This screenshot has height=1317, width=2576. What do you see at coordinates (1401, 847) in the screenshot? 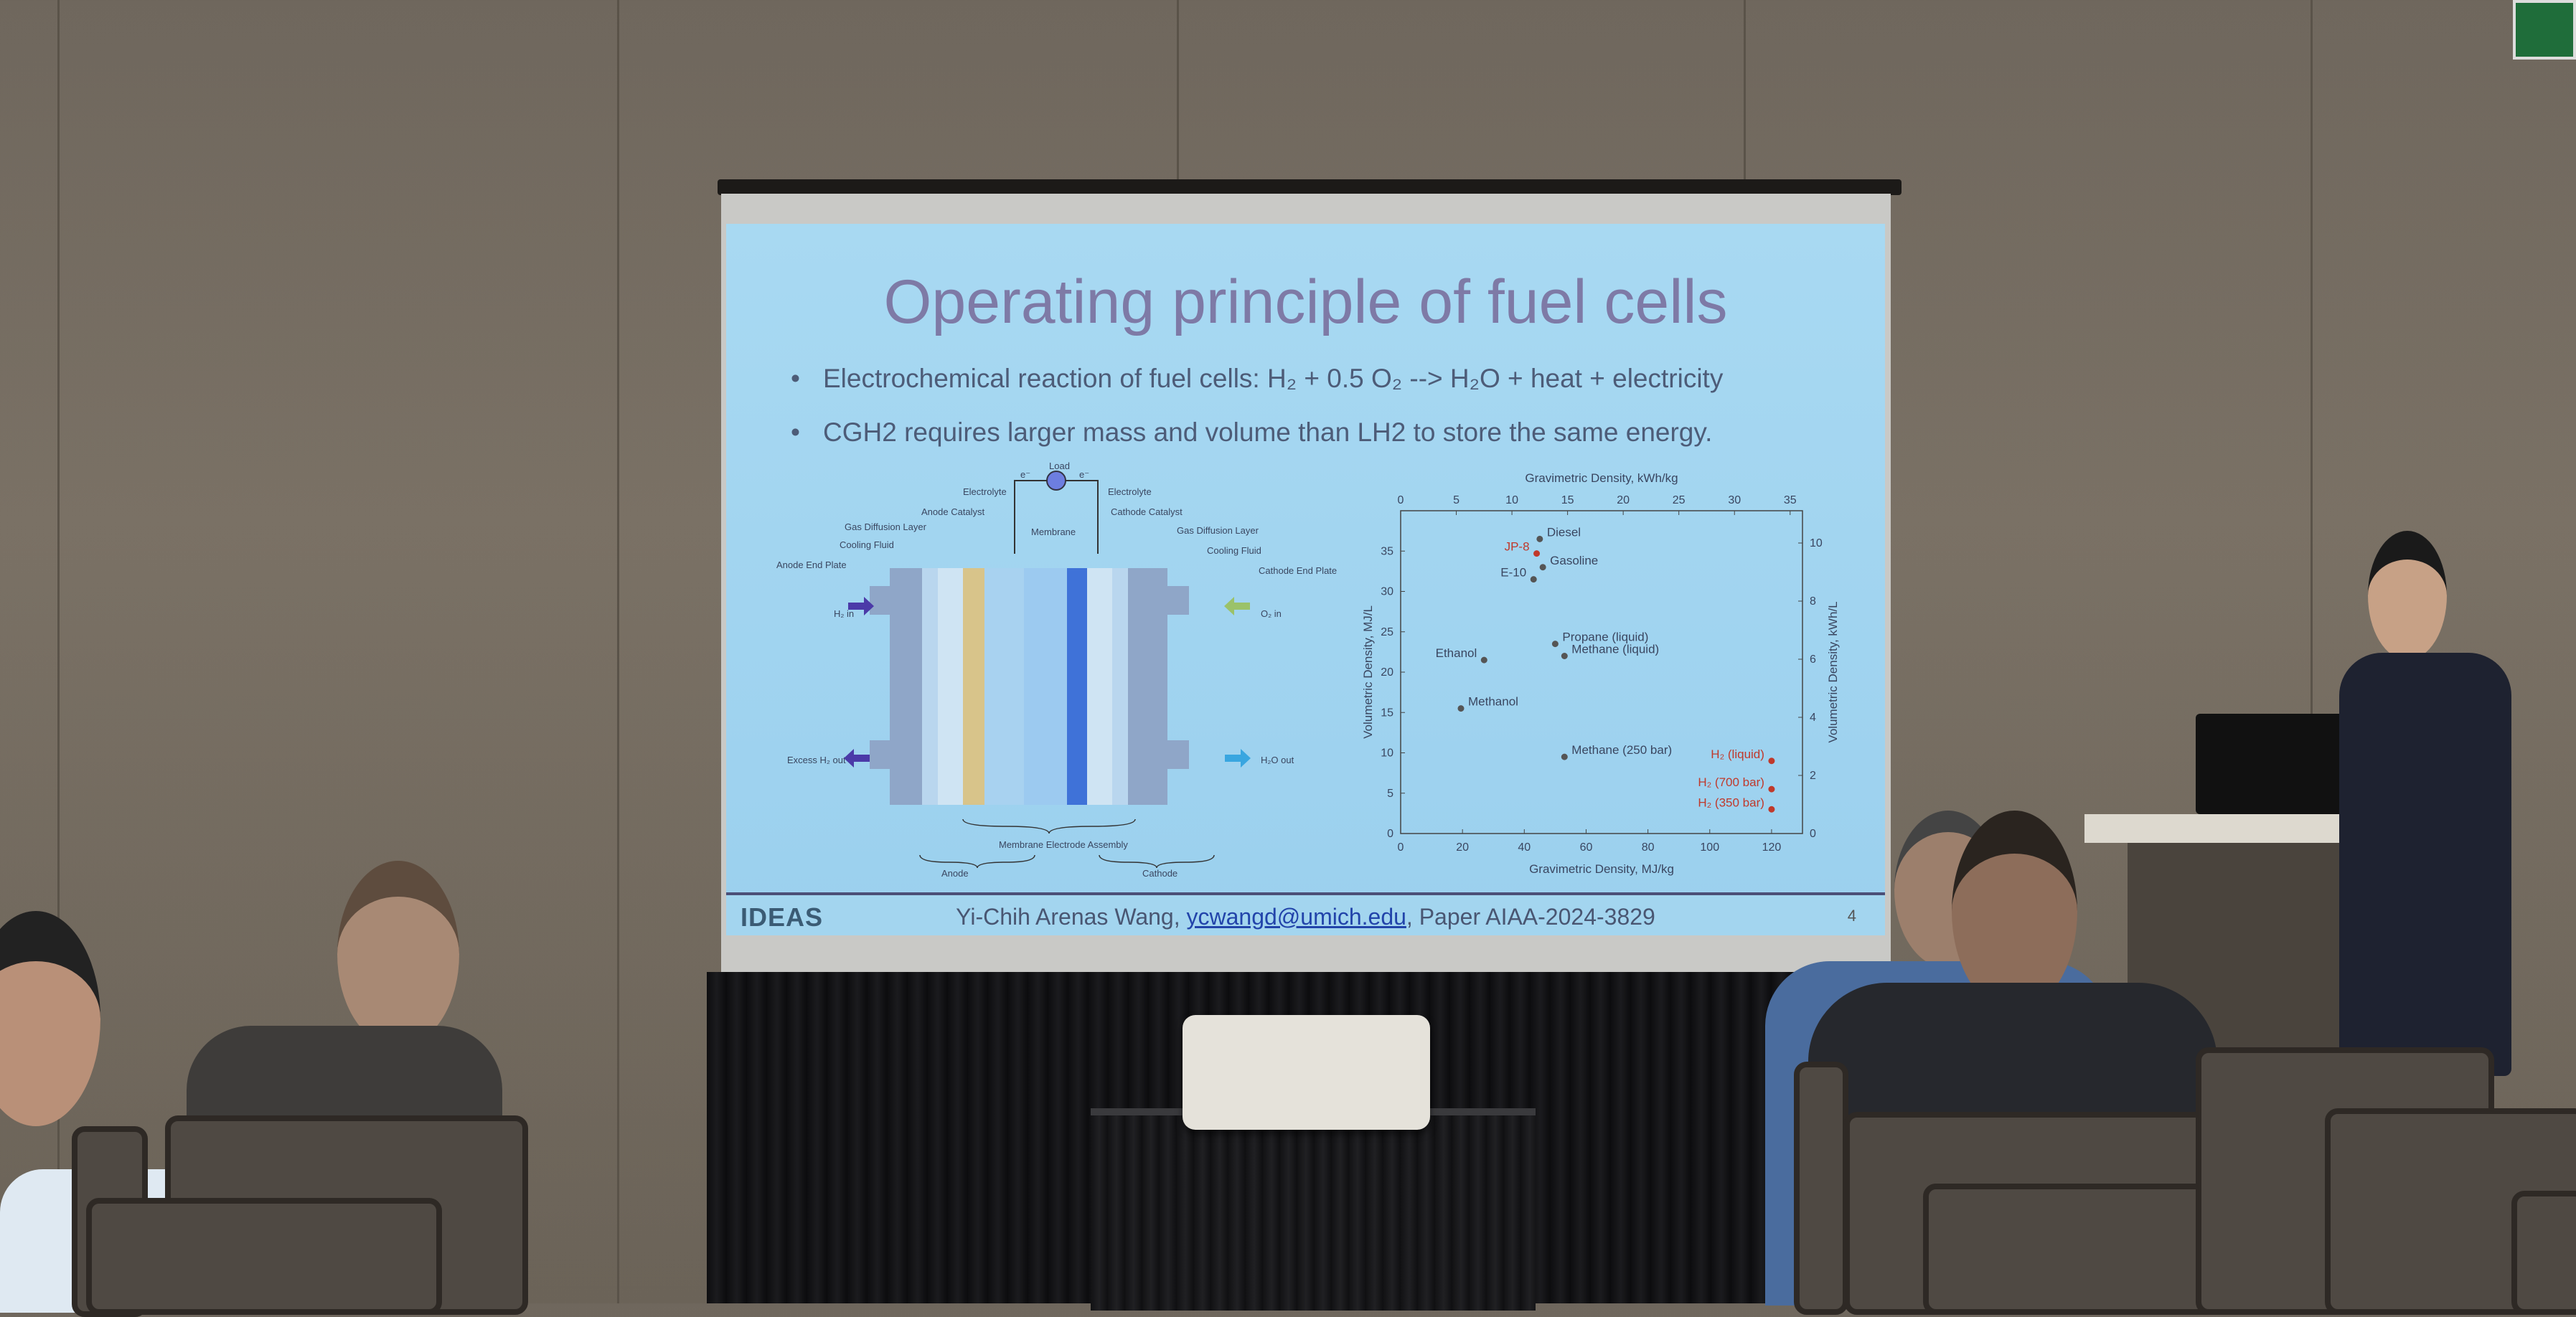
I see `x-tick-label: 0` at bounding box center [1401, 847].